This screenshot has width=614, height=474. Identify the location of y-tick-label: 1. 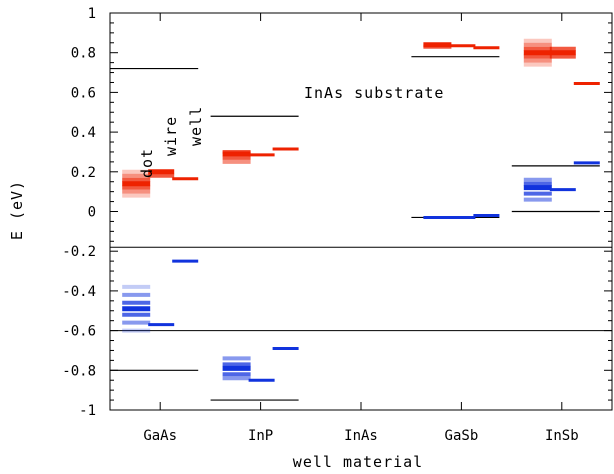
(92, 14).